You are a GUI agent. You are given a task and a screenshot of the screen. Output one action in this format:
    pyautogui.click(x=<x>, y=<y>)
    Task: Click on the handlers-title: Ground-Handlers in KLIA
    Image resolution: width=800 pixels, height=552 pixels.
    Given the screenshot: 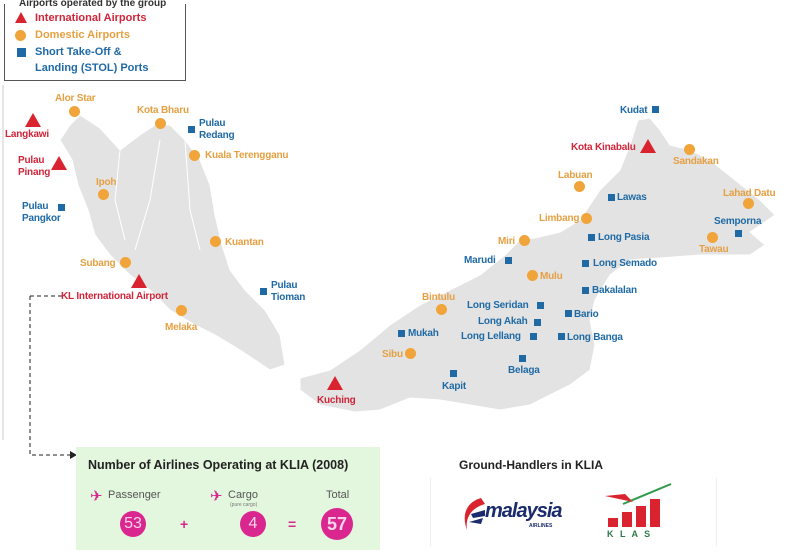 What is the action you would take?
    pyautogui.click(x=531, y=465)
    